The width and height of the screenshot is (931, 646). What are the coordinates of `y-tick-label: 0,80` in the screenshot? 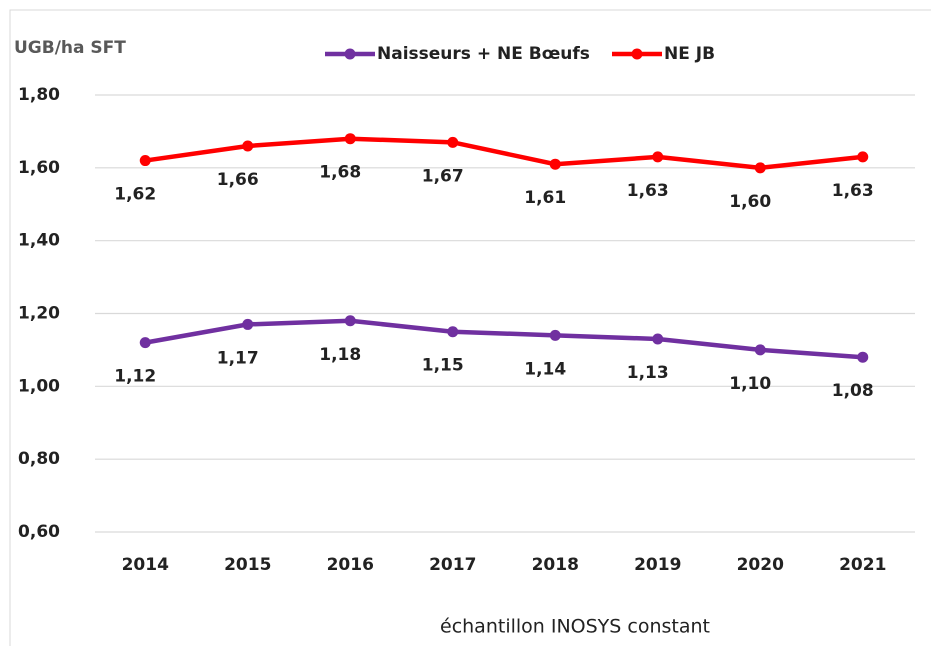 It's located at (39, 459).